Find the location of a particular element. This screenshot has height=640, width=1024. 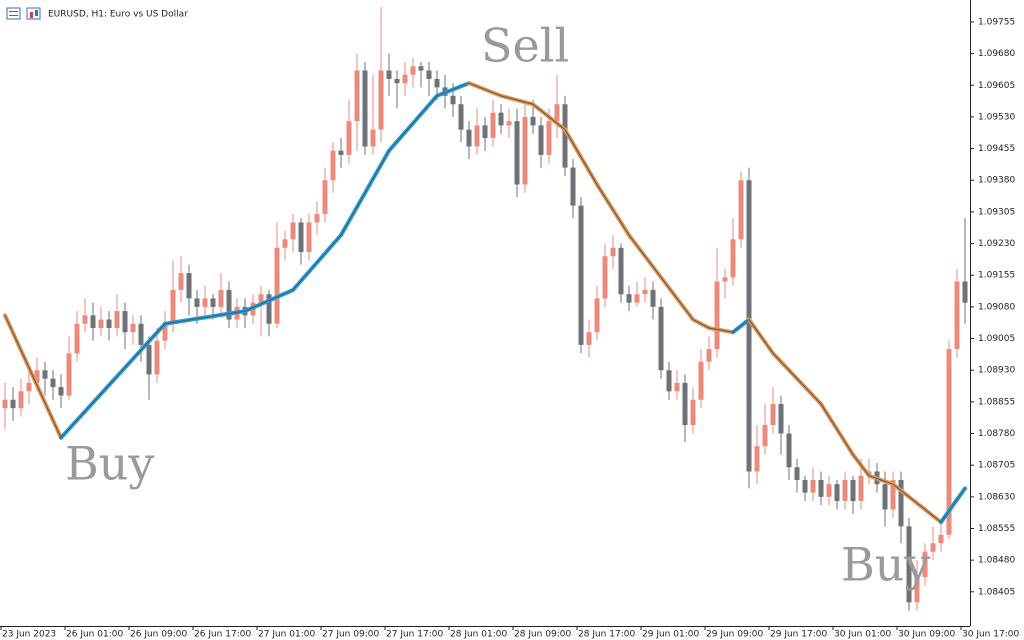

y-tick-label: 1.09230 is located at coordinates (996, 244).